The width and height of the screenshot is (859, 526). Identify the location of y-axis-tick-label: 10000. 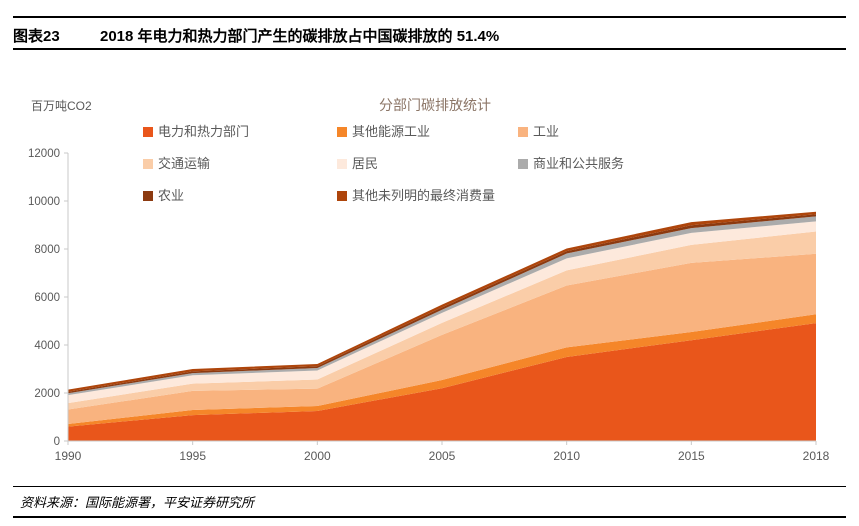
(44, 202).